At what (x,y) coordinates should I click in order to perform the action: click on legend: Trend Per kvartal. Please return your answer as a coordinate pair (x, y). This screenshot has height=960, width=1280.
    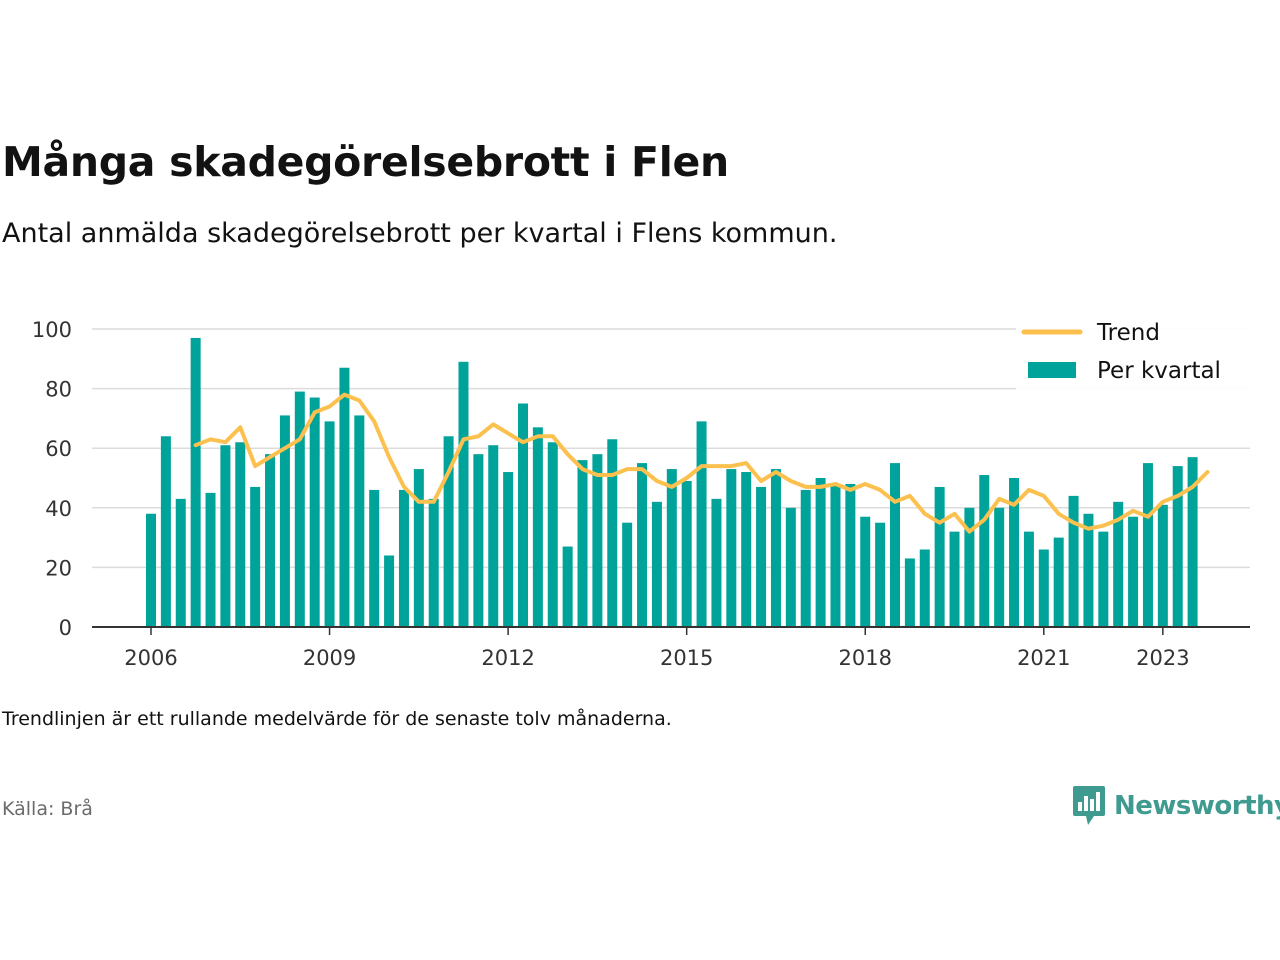
    Looking at the image, I should click on (1133, 352).